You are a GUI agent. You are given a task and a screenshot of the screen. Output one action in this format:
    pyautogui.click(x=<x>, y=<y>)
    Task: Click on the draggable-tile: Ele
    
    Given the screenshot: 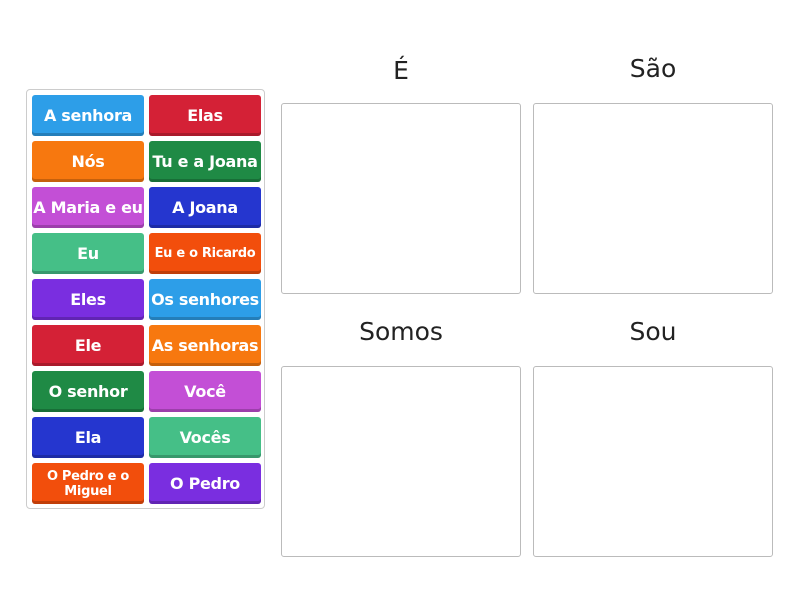 What is the action you would take?
    pyautogui.click(x=88, y=345)
    